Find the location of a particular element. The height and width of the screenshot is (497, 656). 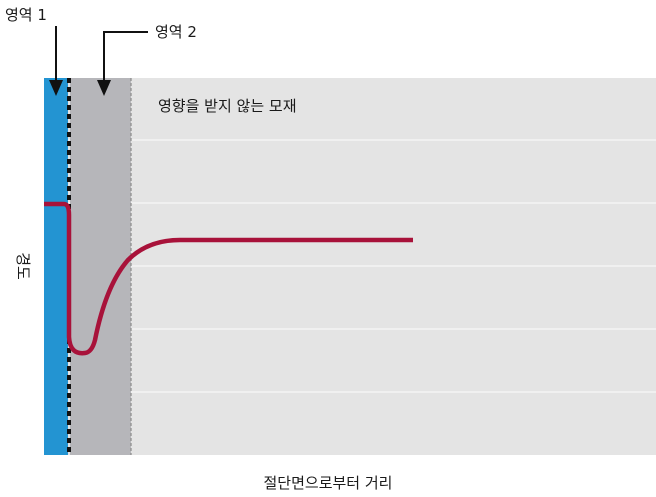

y-axis-label: 경도 is located at coordinates (23, 266).